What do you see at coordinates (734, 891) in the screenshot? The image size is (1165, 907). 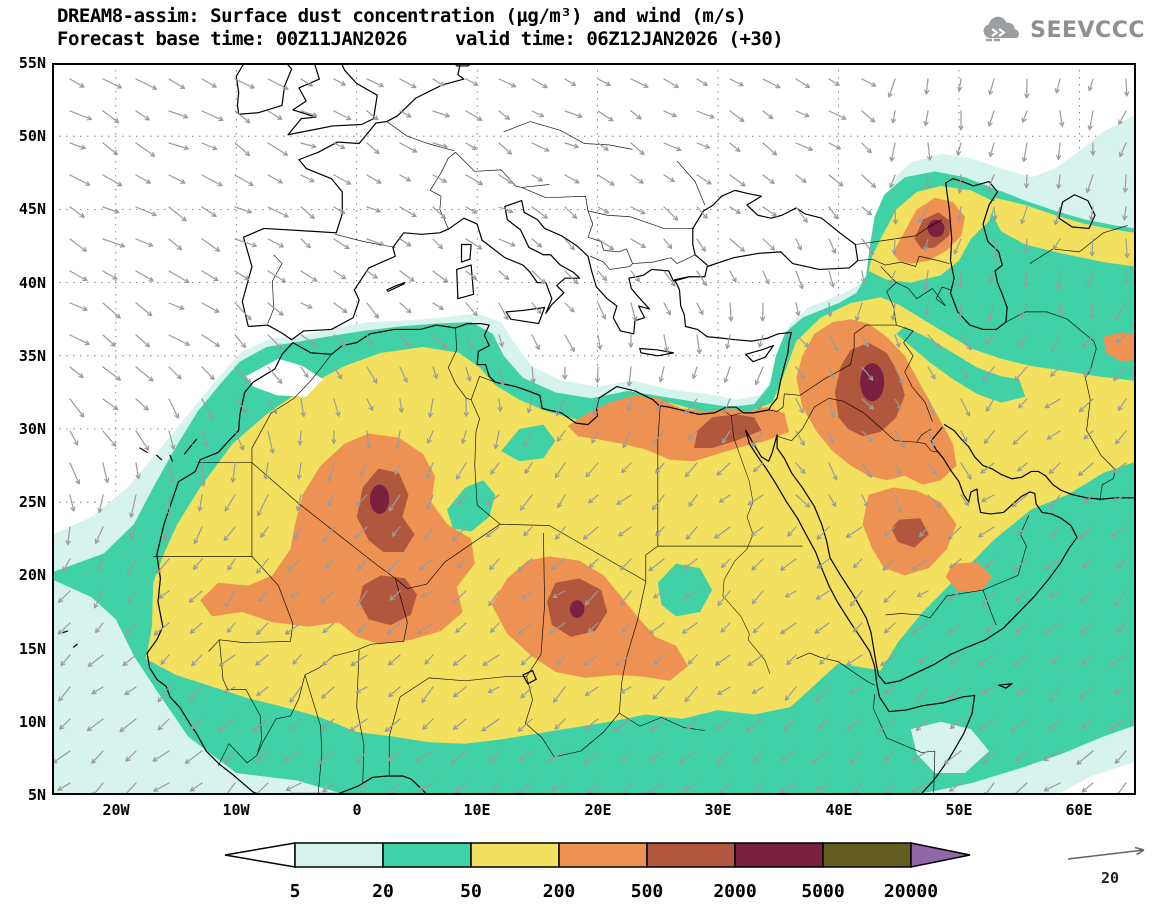 I see `legend-tick-label: 2000` at bounding box center [734, 891].